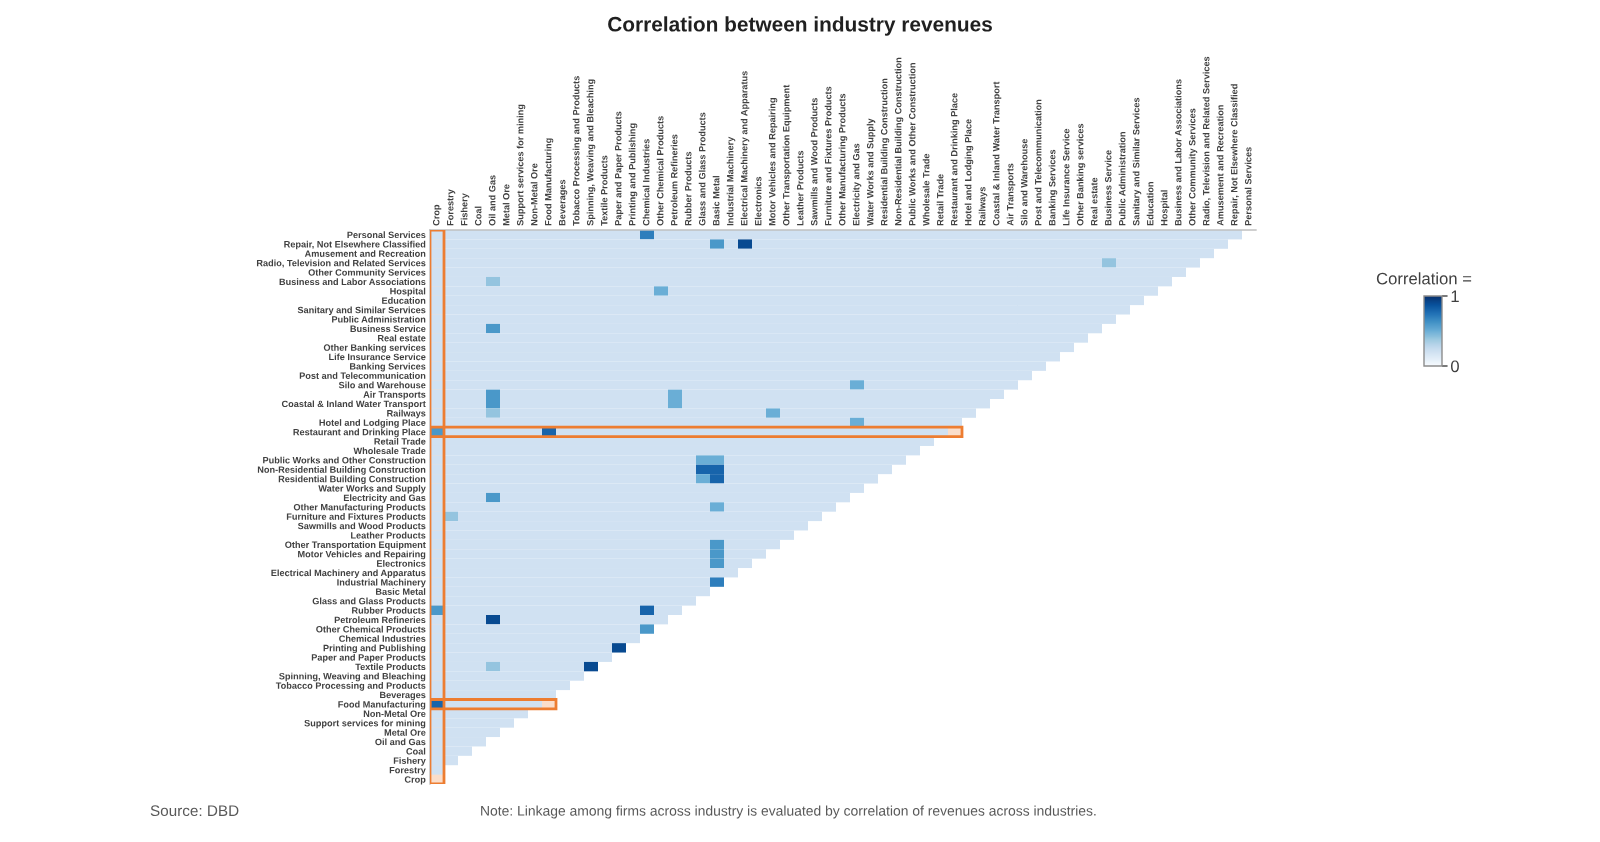 The height and width of the screenshot is (842, 1600). I want to click on color-bar-label: 1, so click(1455, 296).